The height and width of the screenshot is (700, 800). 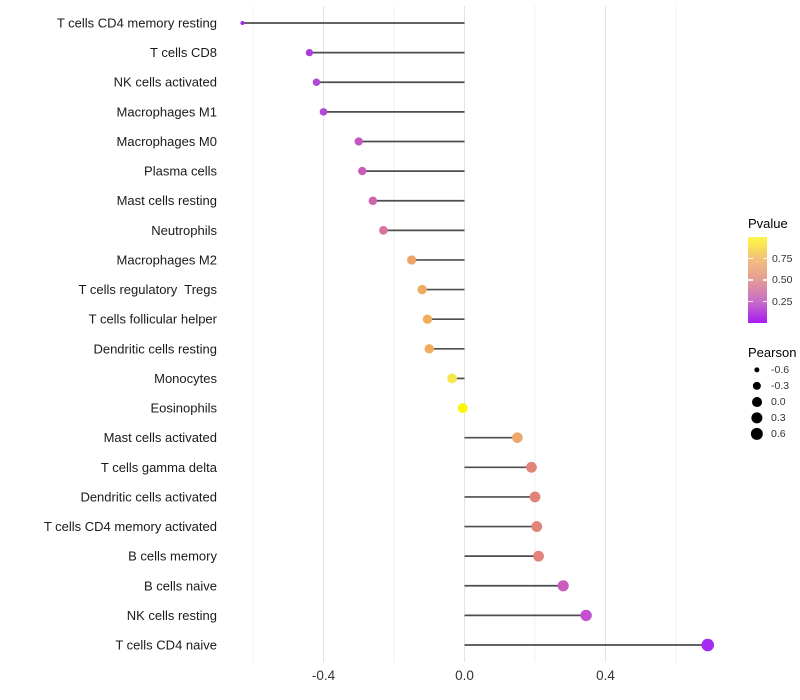 I want to click on category-label: Dendritic cells activated, so click(x=148, y=496).